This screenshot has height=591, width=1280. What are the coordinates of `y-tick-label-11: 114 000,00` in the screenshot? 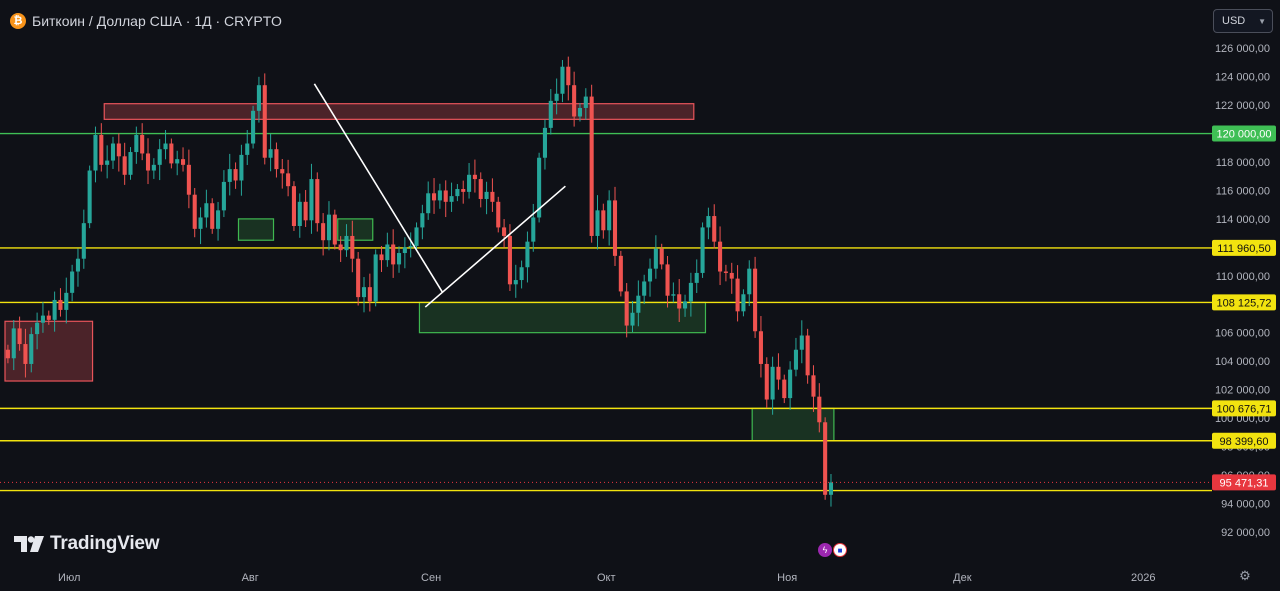 It's located at (1243, 220).